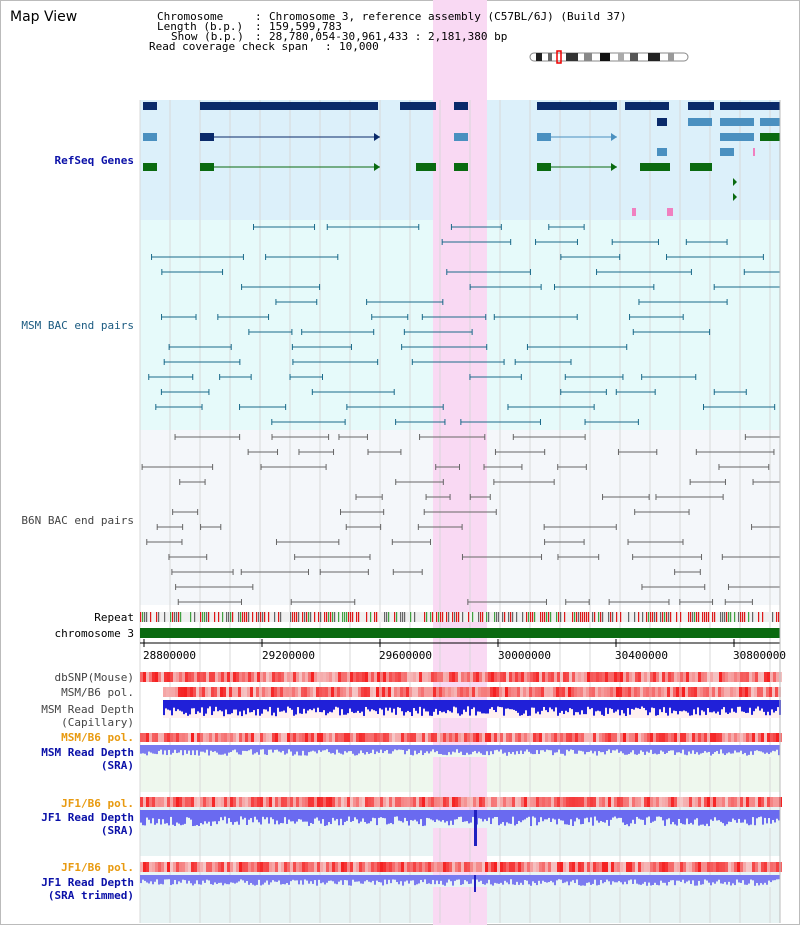  I want to click on repeat-track-label: Repeat, so click(114, 617).